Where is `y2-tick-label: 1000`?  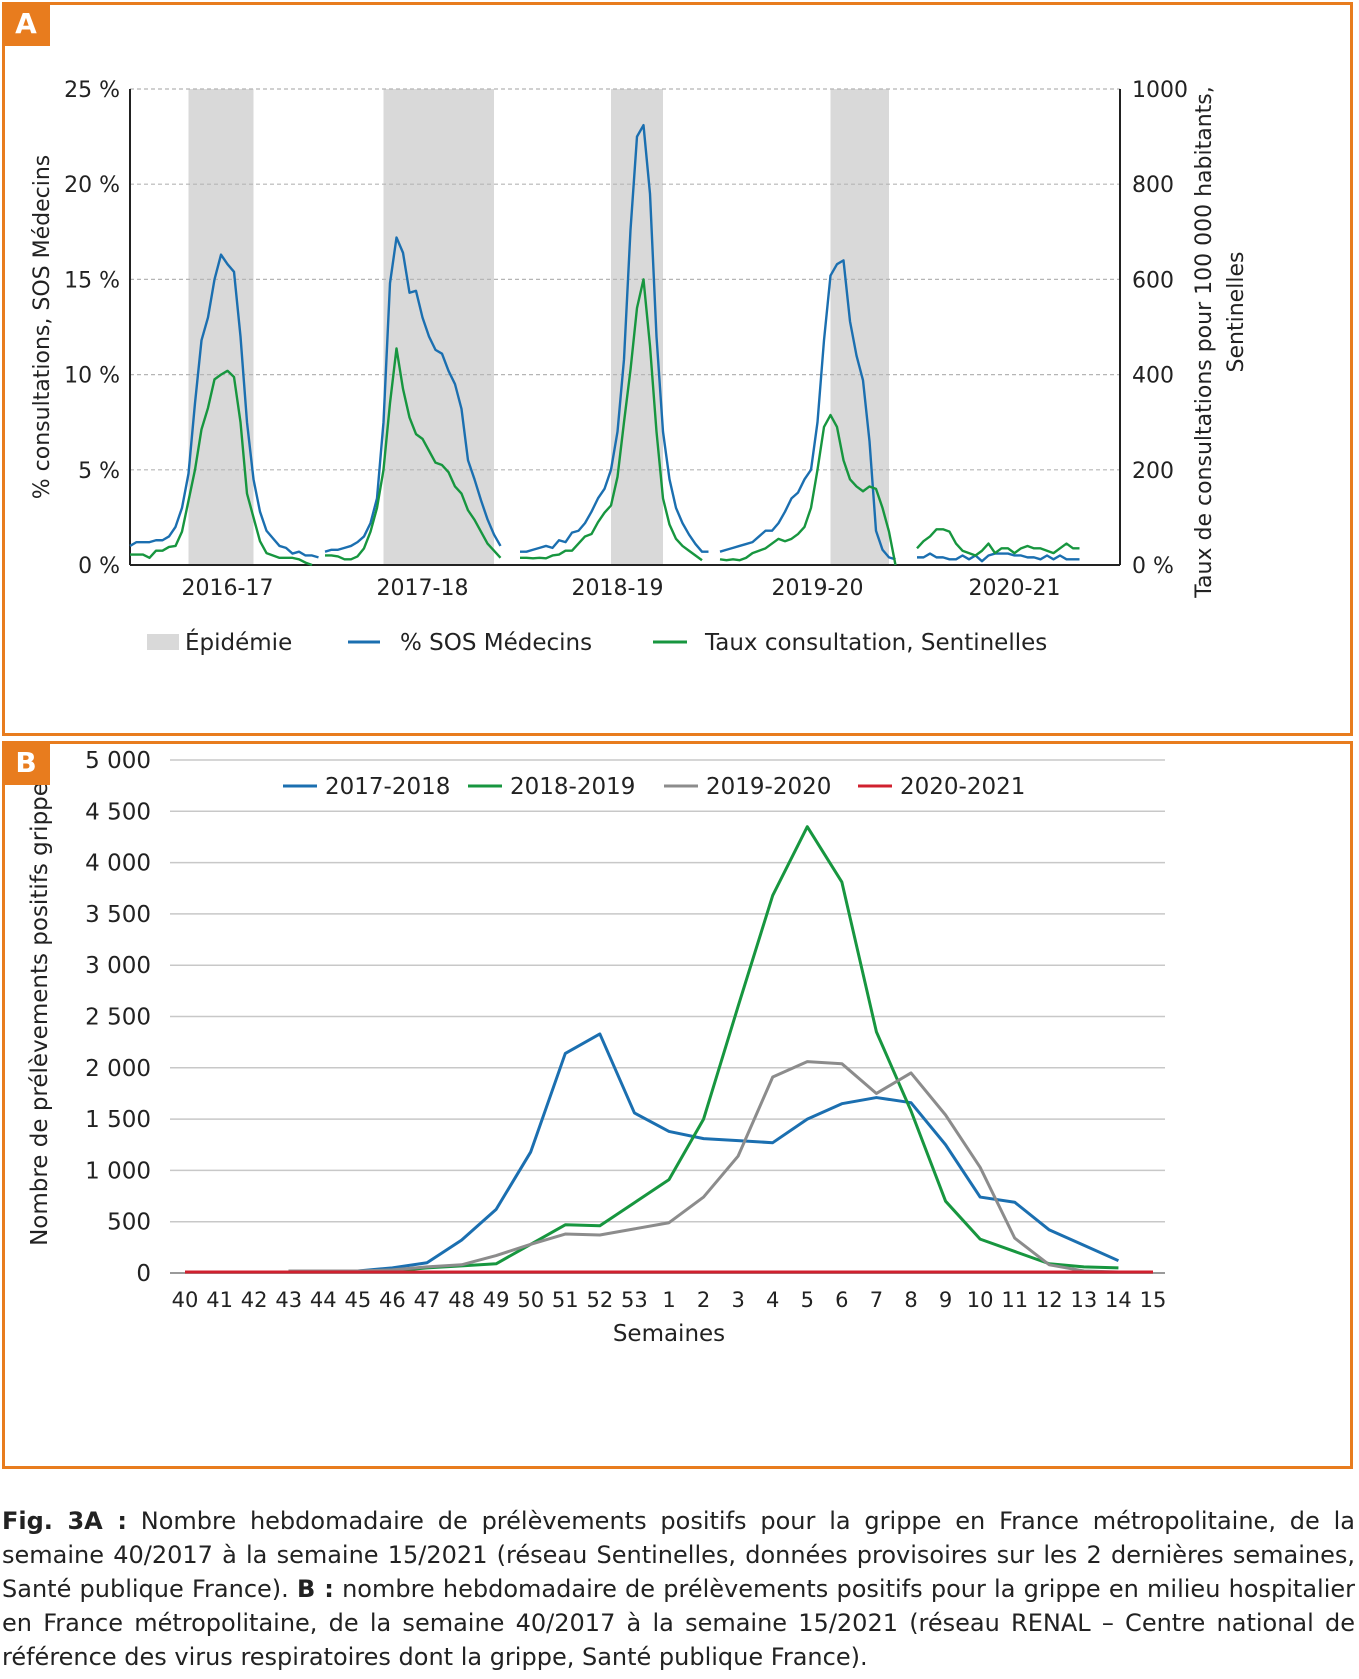 y2-tick-label: 1000 is located at coordinates (1160, 90).